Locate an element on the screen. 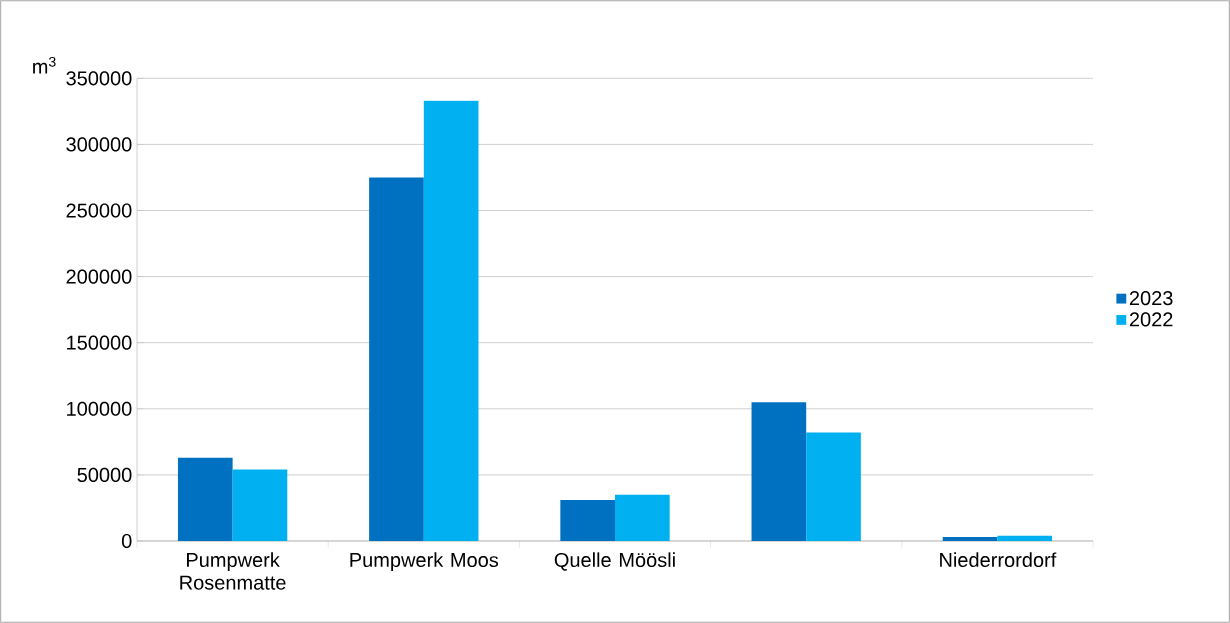 The image size is (1230, 623). y-tick-label: 50000 is located at coordinates (104, 474).